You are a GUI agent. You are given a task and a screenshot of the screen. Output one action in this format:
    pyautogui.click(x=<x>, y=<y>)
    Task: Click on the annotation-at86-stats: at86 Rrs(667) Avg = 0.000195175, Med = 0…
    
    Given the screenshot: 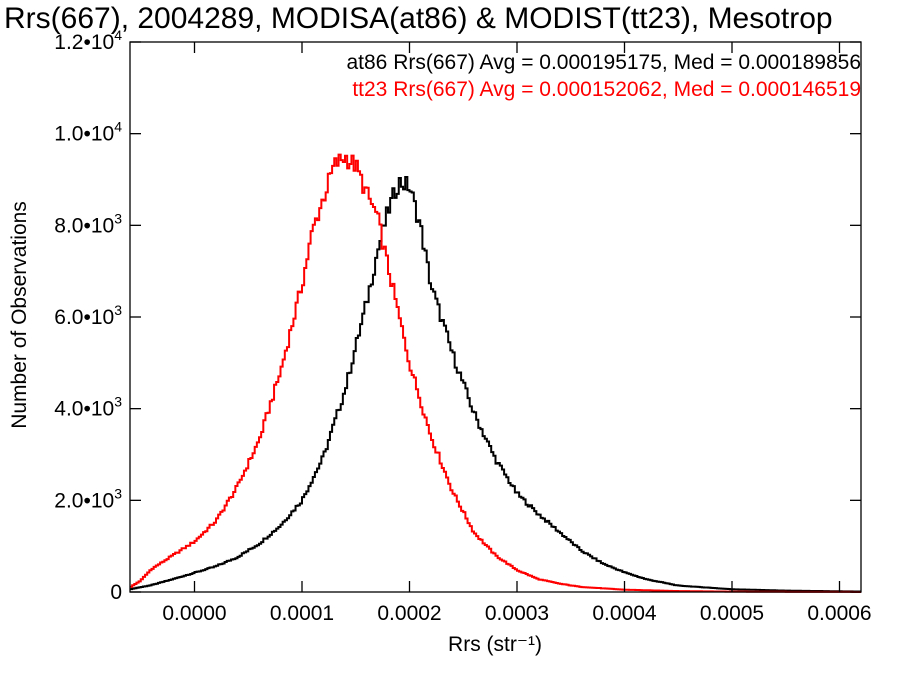 What is the action you would take?
    pyautogui.click(x=603, y=62)
    